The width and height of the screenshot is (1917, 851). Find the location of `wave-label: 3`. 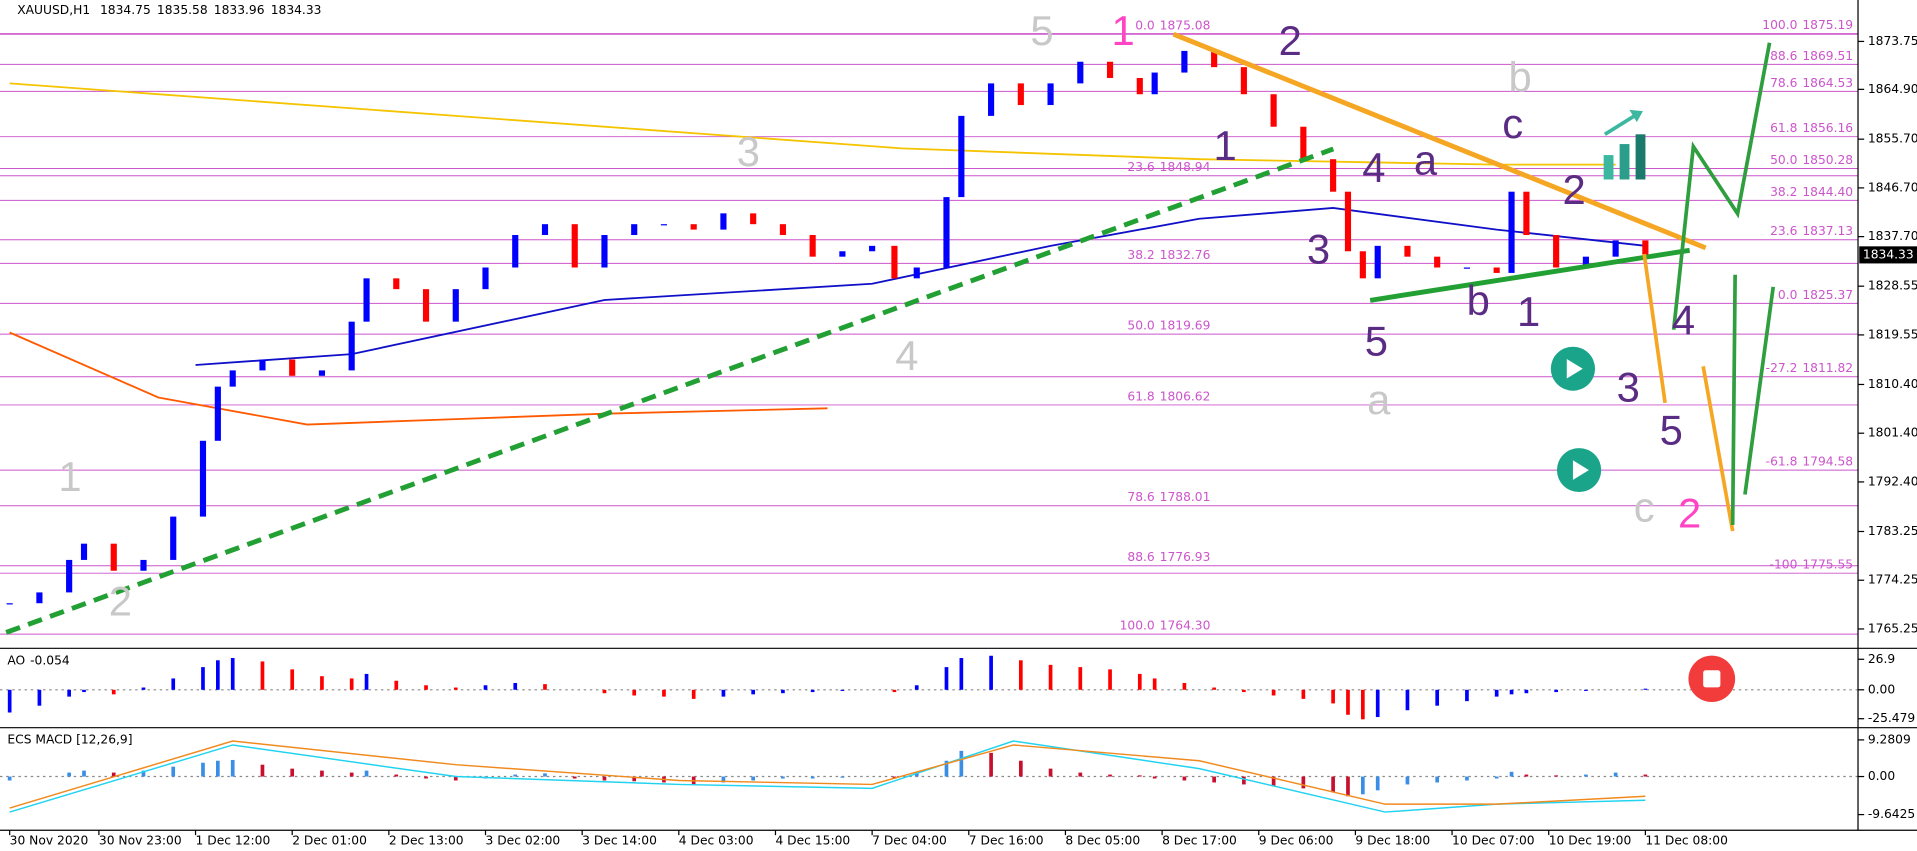

wave-label: 3 is located at coordinates (1318, 249).